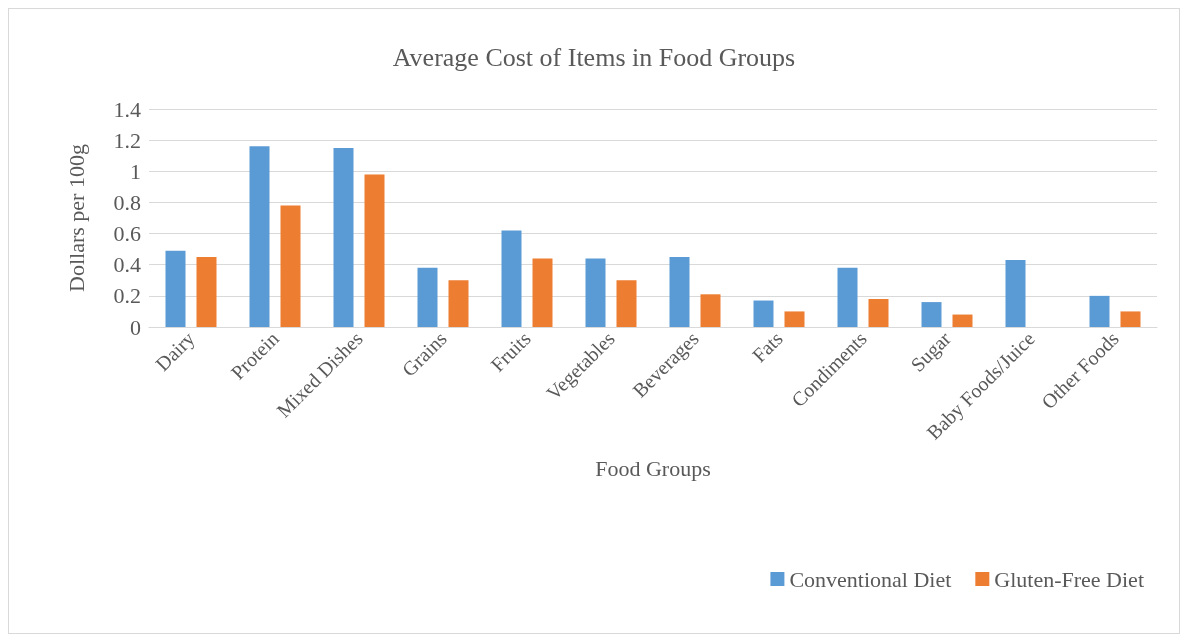 The image size is (1190, 644). Describe the element at coordinates (127, 202) in the screenshot. I see `y-tick-label: 0.8` at that location.